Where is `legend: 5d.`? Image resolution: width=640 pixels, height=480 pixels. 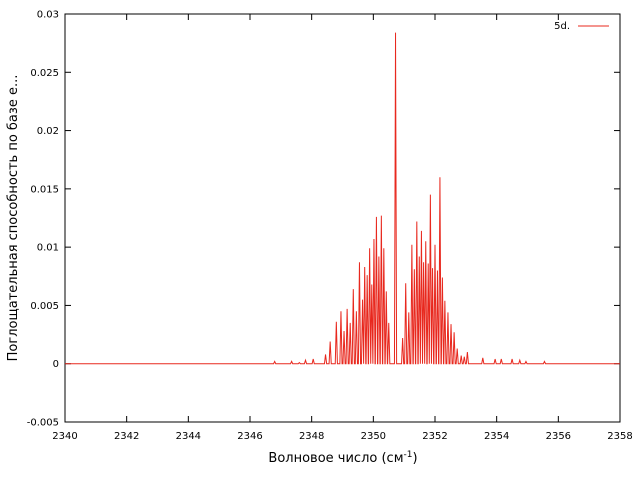
legend: 5d. is located at coordinates (581, 26).